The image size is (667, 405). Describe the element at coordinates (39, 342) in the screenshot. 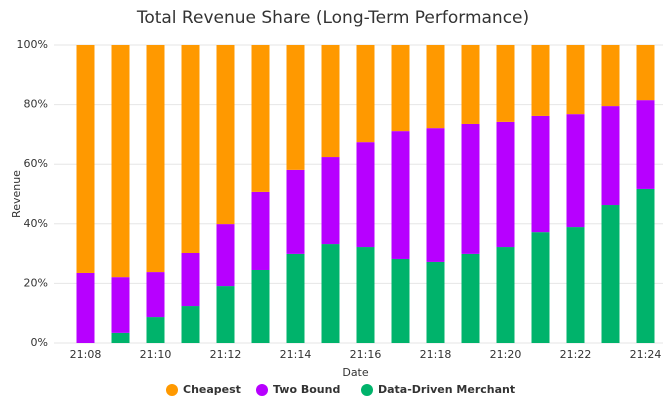

I see `y-tick-label: 0%` at that location.